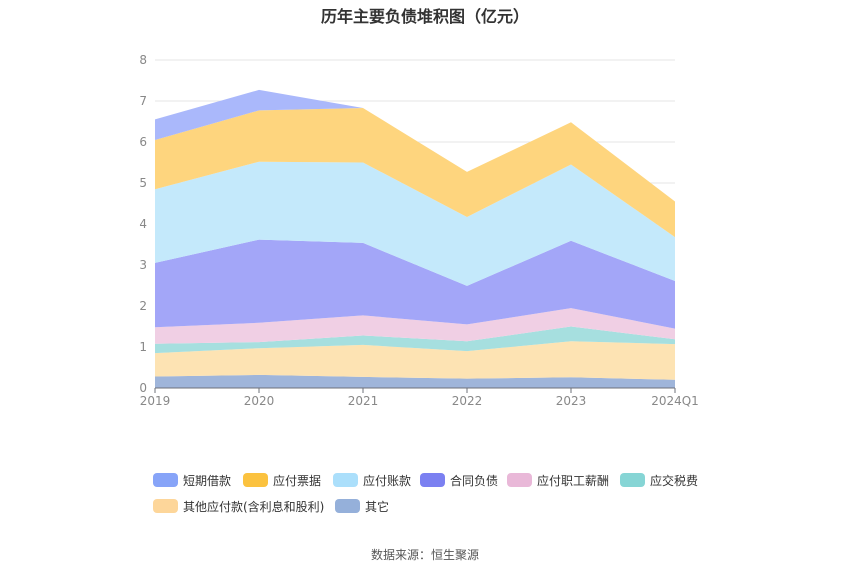 This screenshot has width=850, height=575. I want to click on y-tick-label: 2, so click(143, 306).